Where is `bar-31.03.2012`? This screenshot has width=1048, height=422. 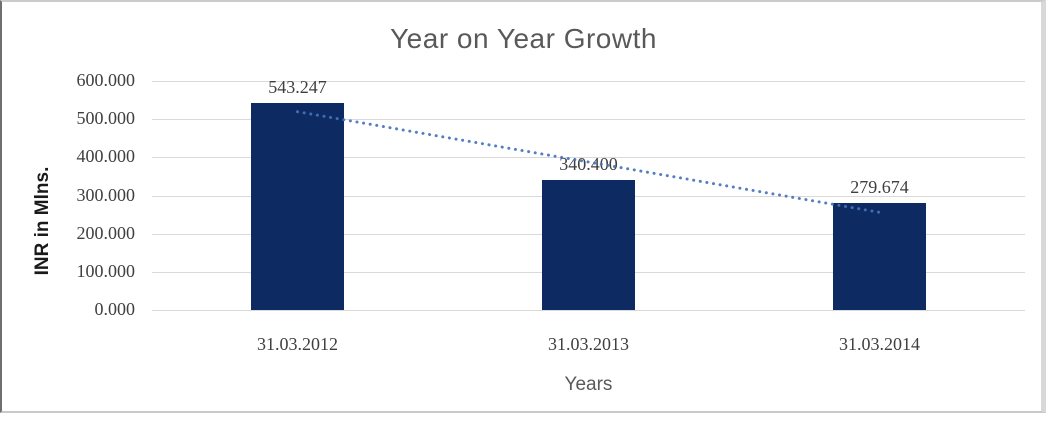 bar-31.03.2012 is located at coordinates (297, 206).